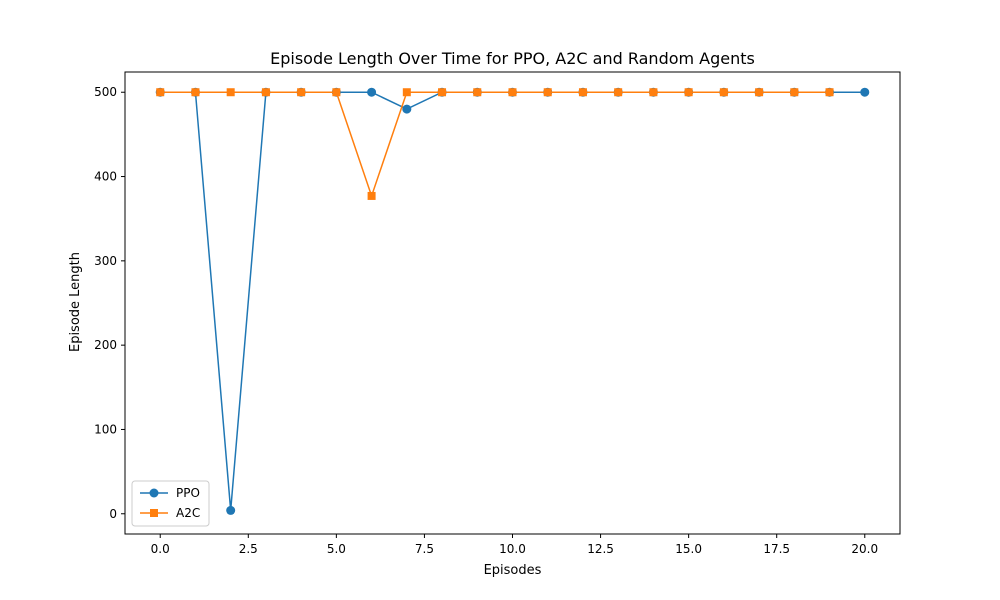 This screenshot has height=600, width=1000. What do you see at coordinates (688, 549) in the screenshot?
I see `x-tick-label: 15.0` at bounding box center [688, 549].